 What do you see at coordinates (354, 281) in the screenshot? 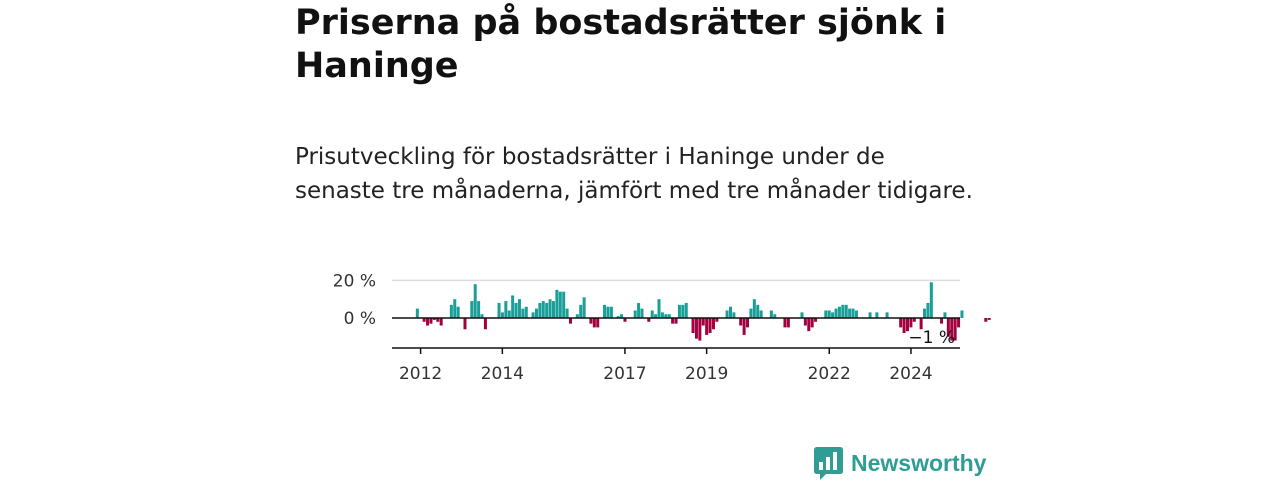
I see `y-tick-label: 20 %` at bounding box center [354, 281].